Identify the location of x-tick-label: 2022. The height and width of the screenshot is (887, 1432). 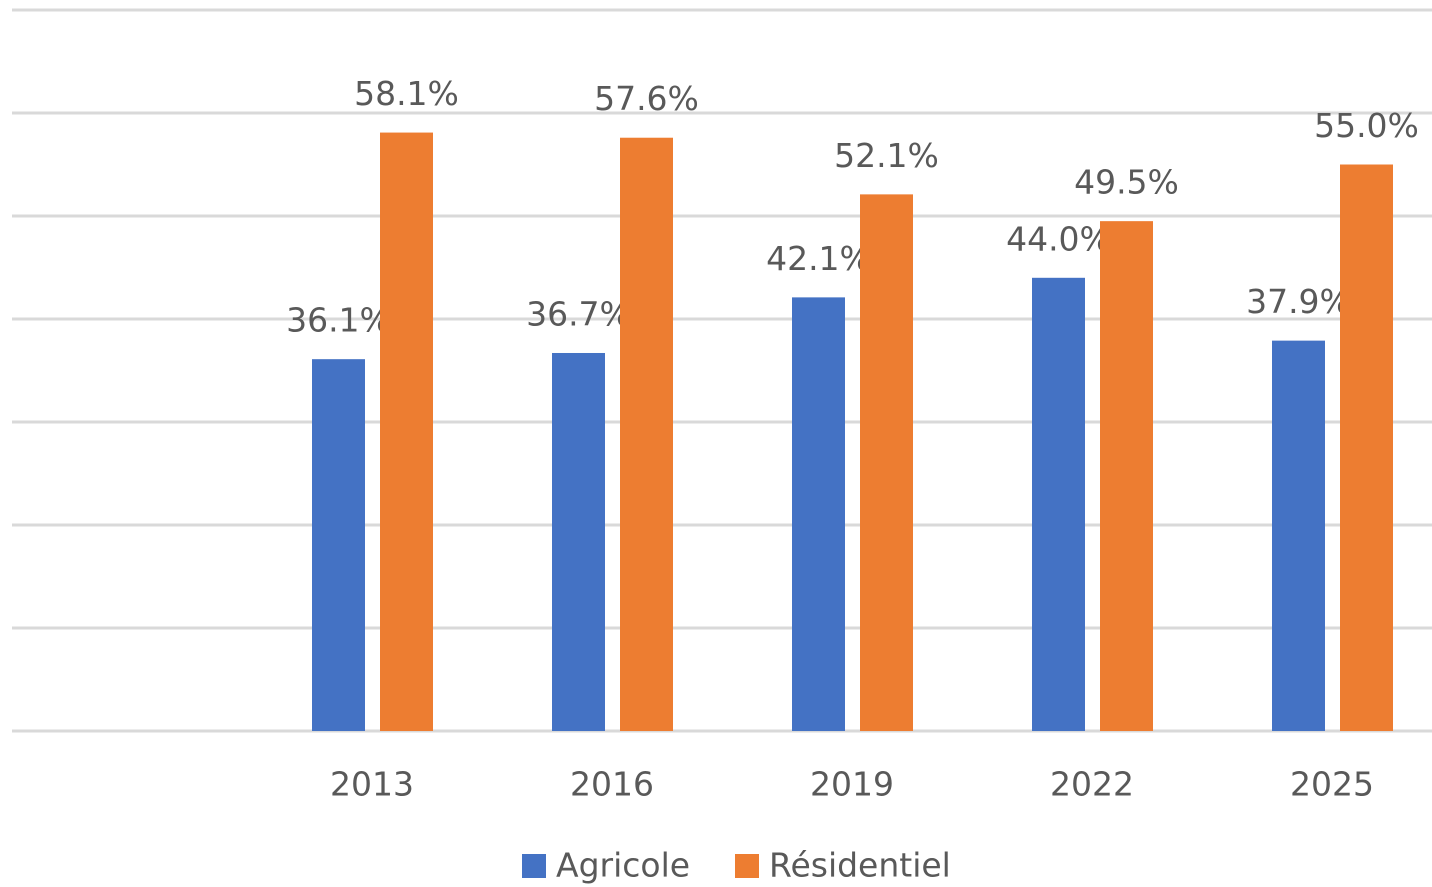
(1092, 784).